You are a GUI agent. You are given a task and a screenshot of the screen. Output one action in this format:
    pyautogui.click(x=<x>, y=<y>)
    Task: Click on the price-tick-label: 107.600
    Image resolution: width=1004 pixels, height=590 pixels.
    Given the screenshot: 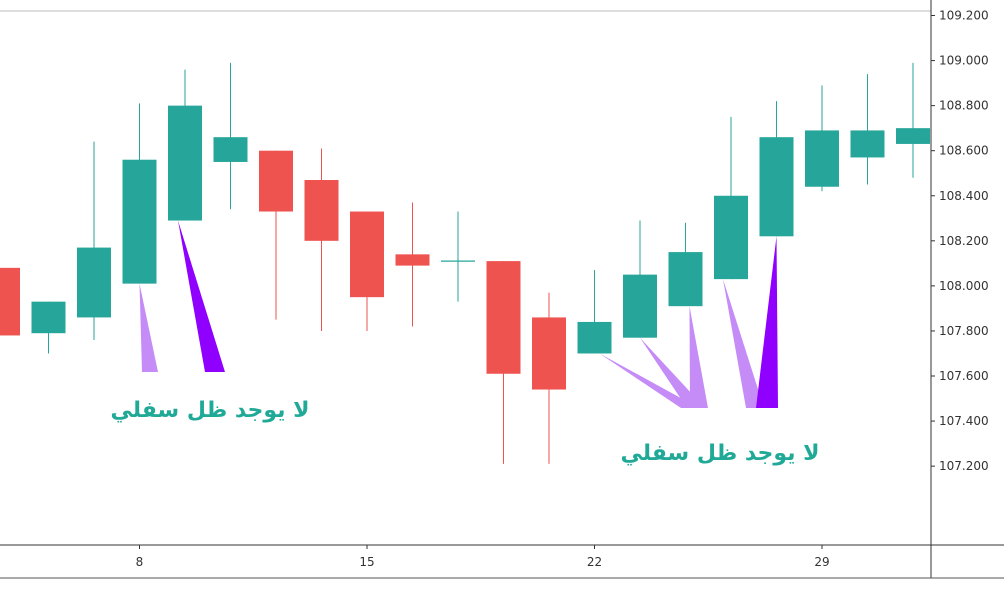 What is the action you would take?
    pyautogui.click(x=964, y=376)
    